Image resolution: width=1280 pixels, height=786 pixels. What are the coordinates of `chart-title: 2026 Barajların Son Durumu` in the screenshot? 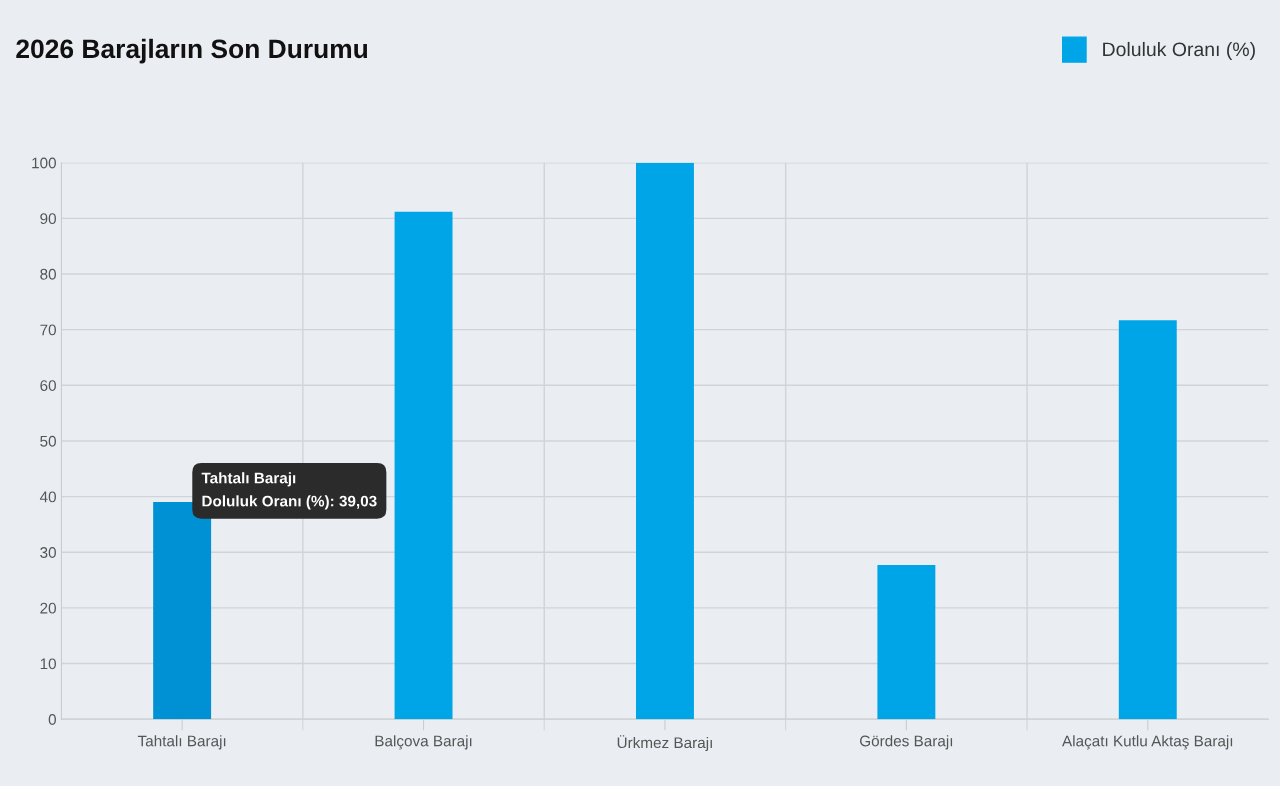 It's located at (192, 51).